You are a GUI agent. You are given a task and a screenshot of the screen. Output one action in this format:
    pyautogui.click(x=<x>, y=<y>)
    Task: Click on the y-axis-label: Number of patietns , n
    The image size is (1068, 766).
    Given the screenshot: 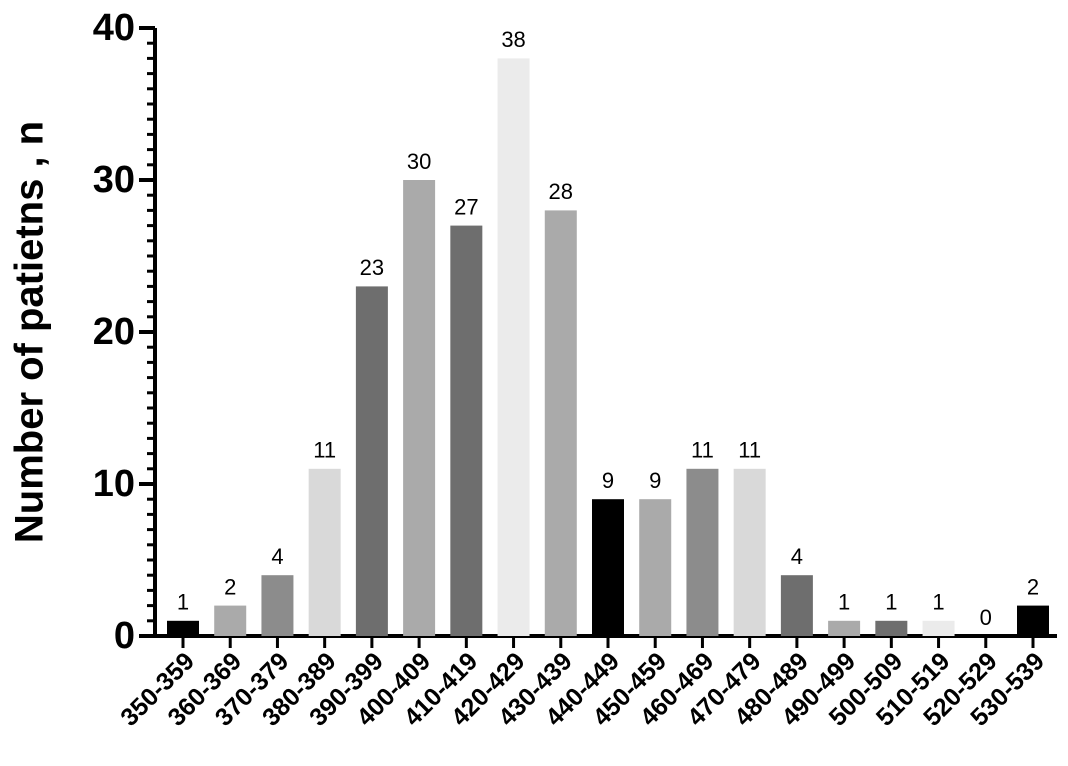 What is the action you would take?
    pyautogui.click(x=30, y=332)
    